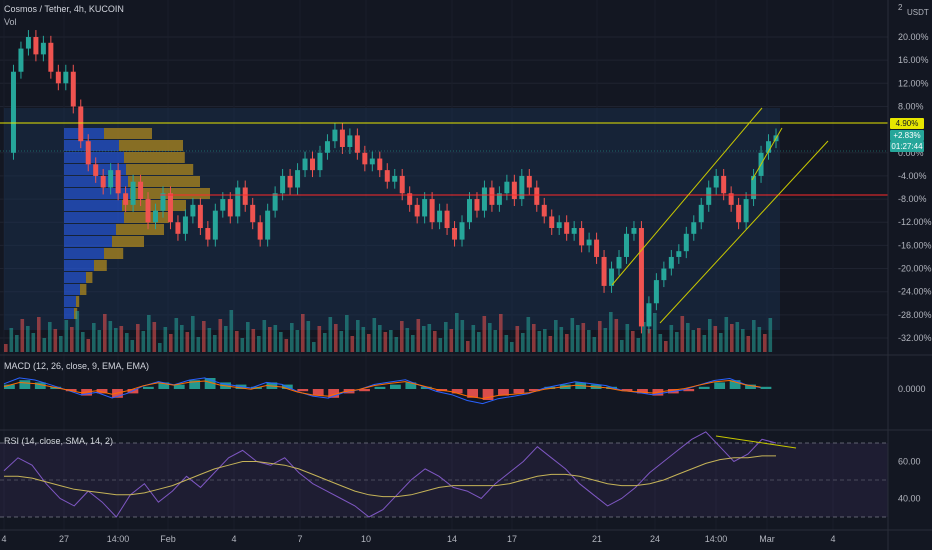  I want to click on currency-mark: 2, so click(900, 7).